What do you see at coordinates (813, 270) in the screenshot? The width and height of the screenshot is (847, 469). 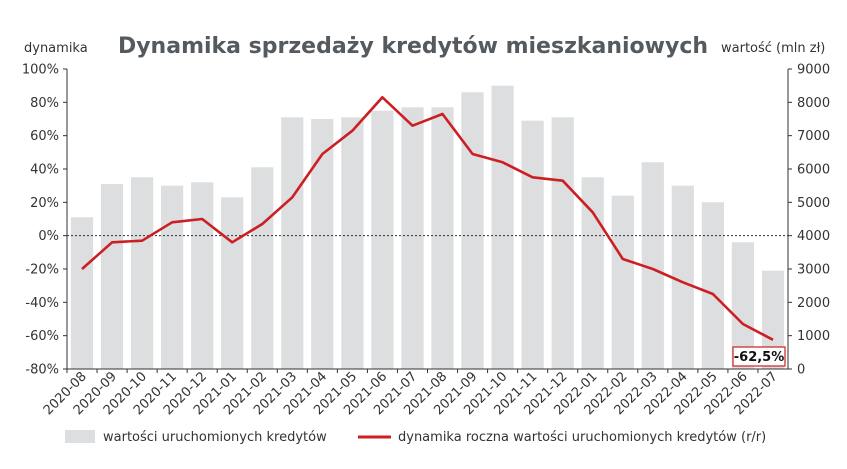 I see `right-tick-label: 3000` at bounding box center [813, 270].